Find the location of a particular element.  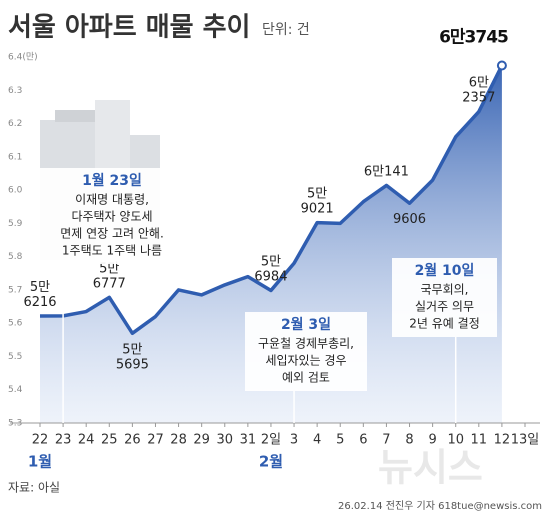

month-label: 2월 is located at coordinates (271, 462).